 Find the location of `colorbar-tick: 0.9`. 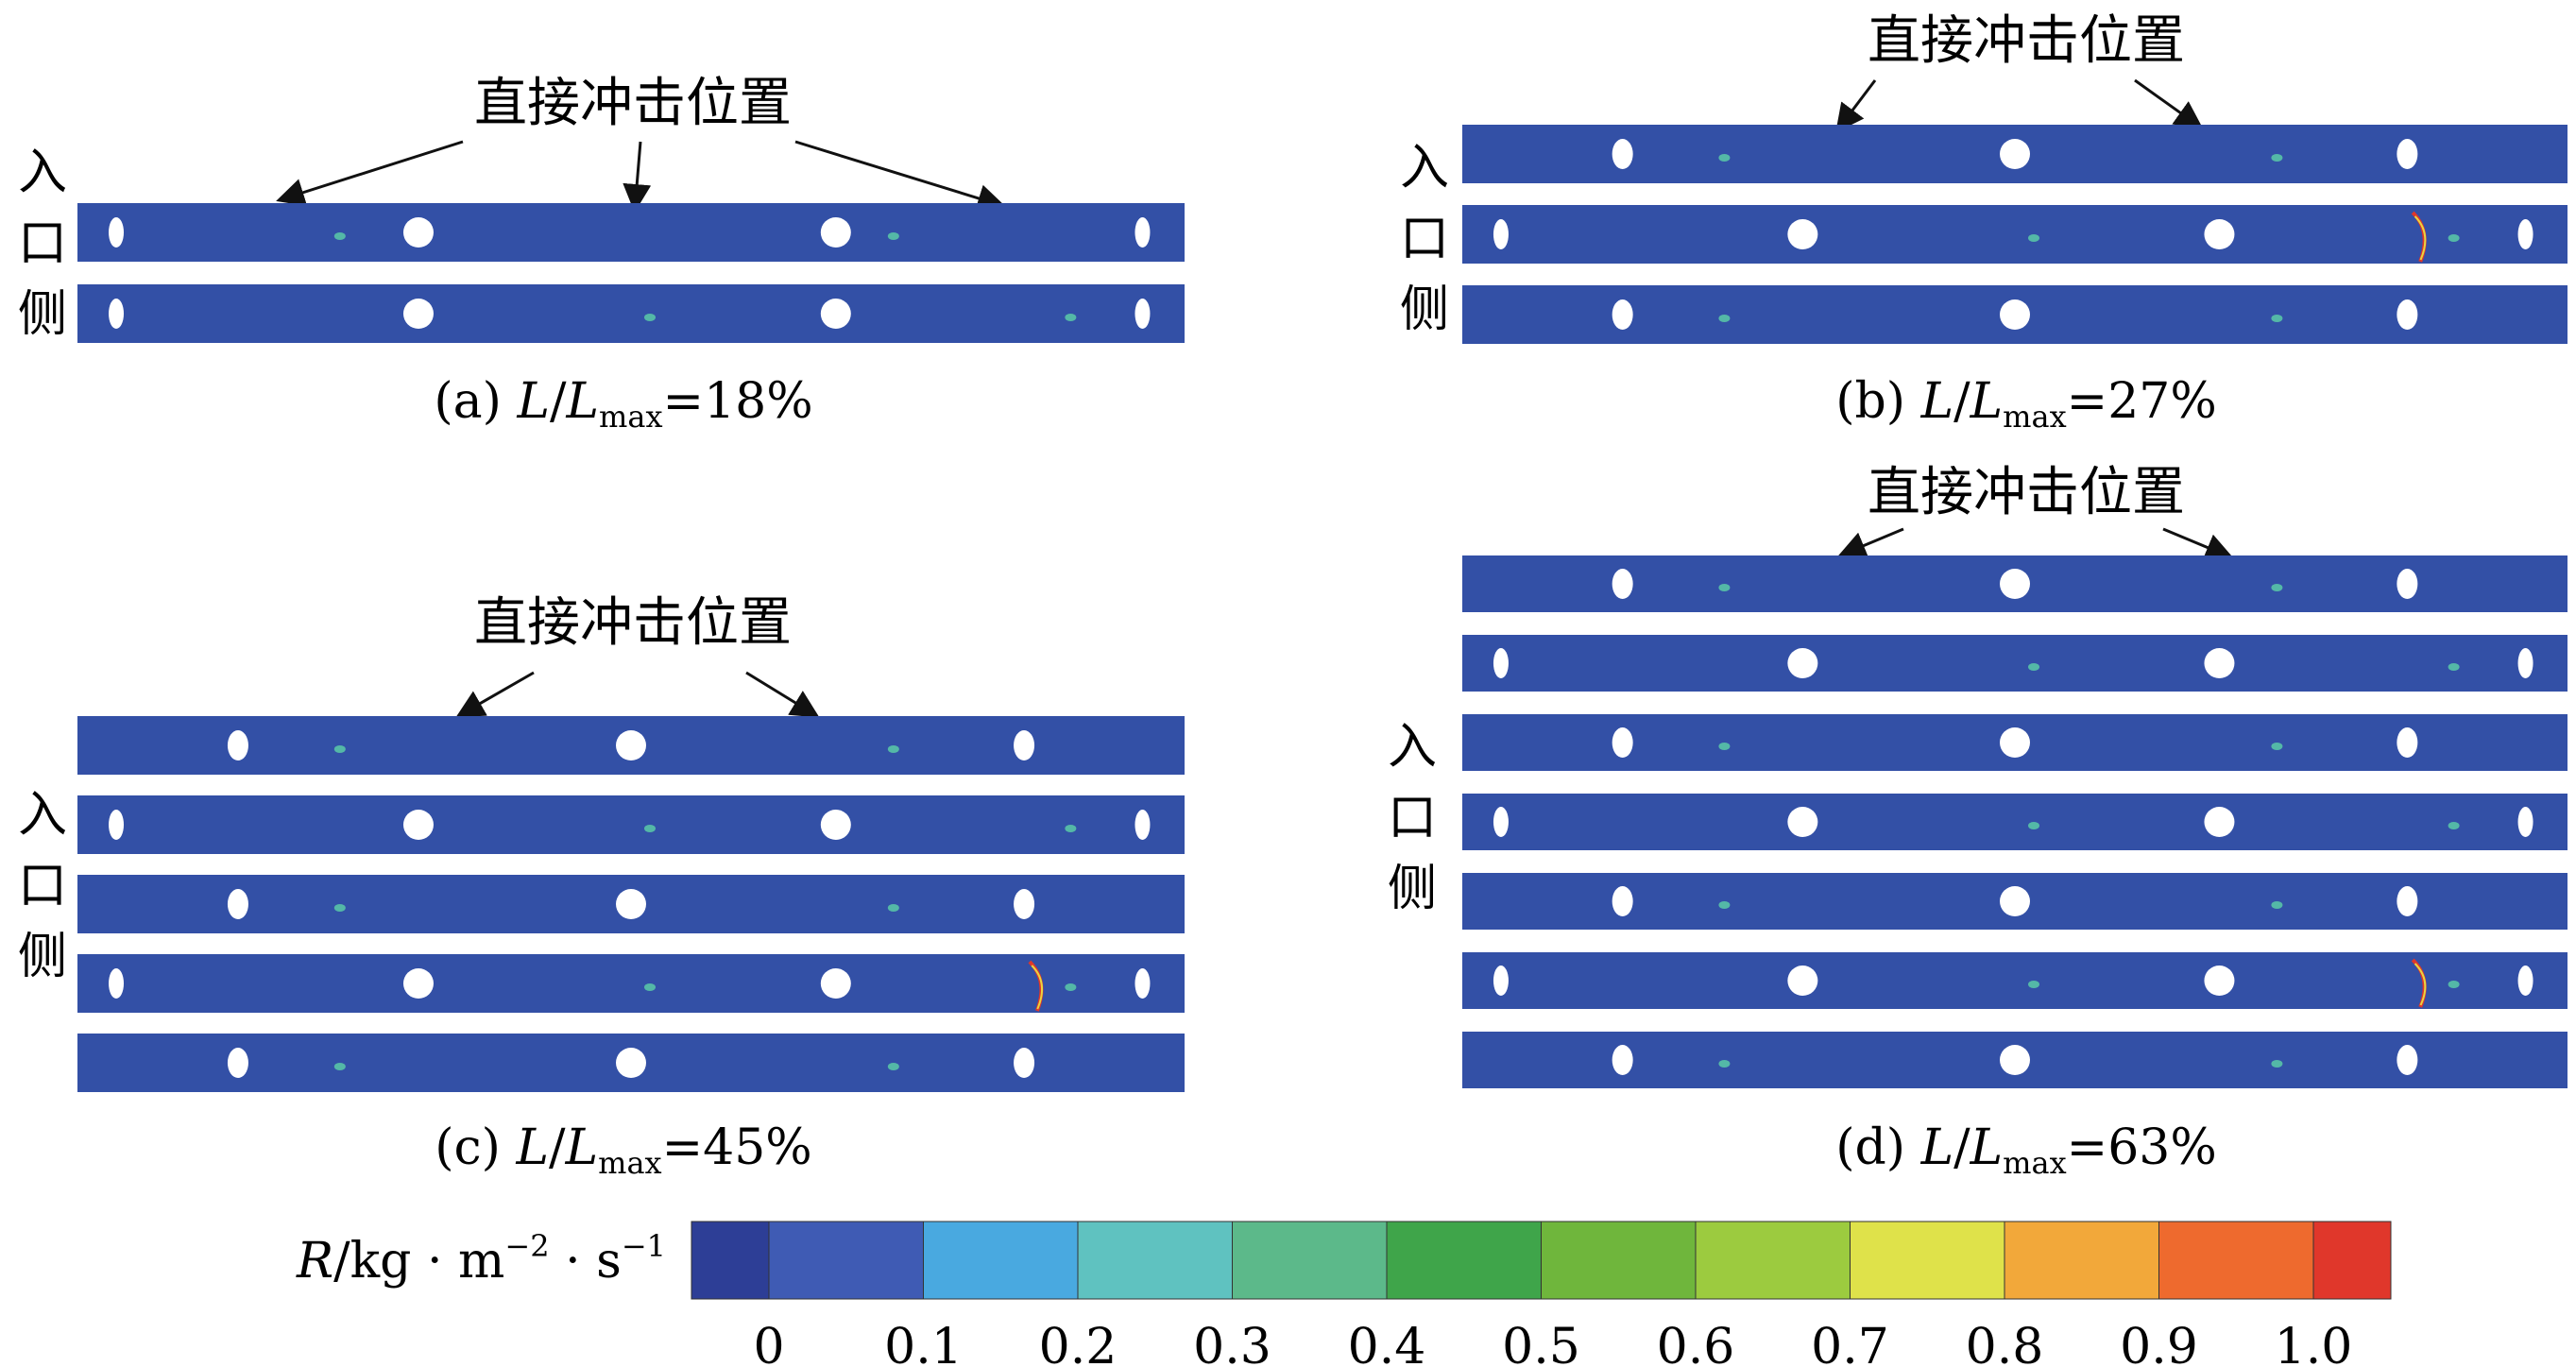

colorbar-tick: 0.9 is located at coordinates (2159, 1343).